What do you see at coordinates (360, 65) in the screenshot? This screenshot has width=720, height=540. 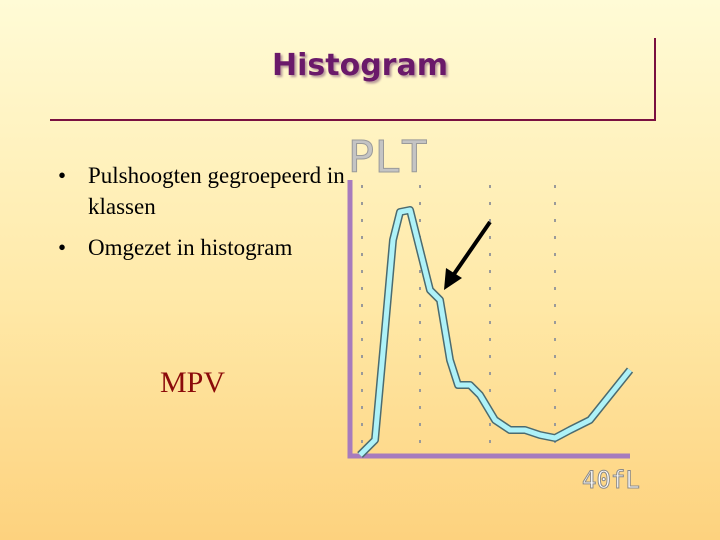 I see `slide-title: Histogram` at bounding box center [360, 65].